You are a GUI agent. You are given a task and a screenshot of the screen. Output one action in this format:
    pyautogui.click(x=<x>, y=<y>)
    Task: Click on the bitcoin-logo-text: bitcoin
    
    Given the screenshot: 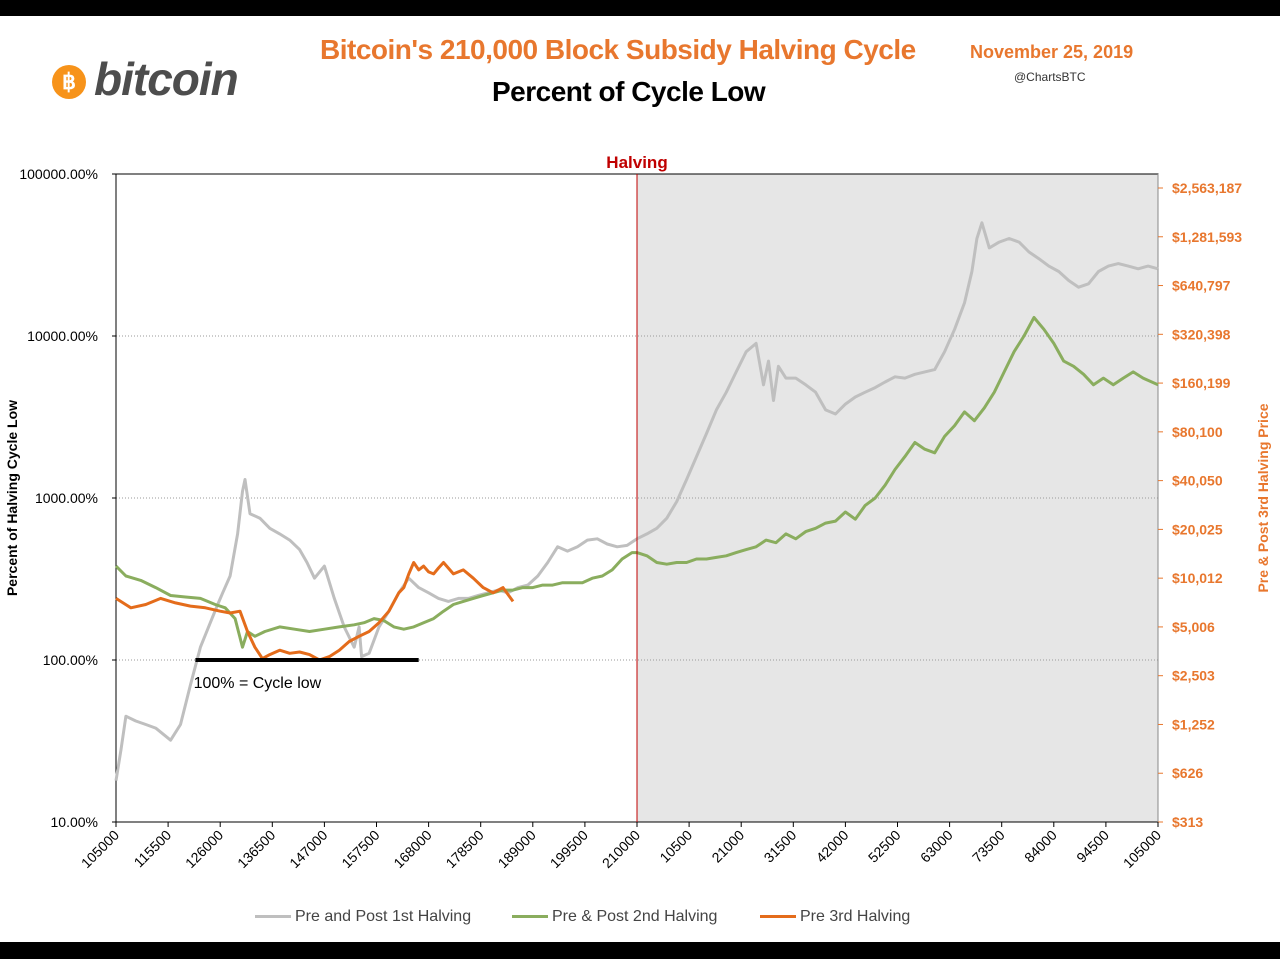 What is the action you would take?
    pyautogui.click(x=166, y=79)
    